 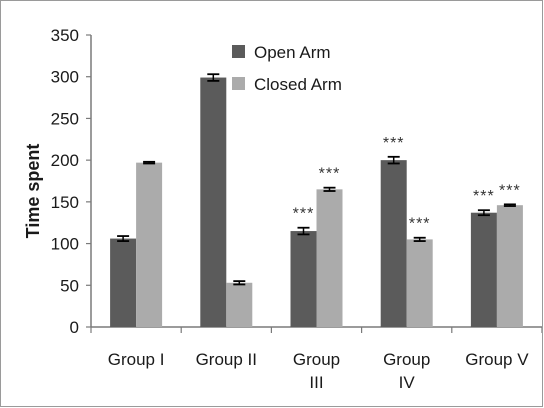 What do you see at coordinates (65, 118) in the screenshot?
I see `y-tick-label: 250` at bounding box center [65, 118].